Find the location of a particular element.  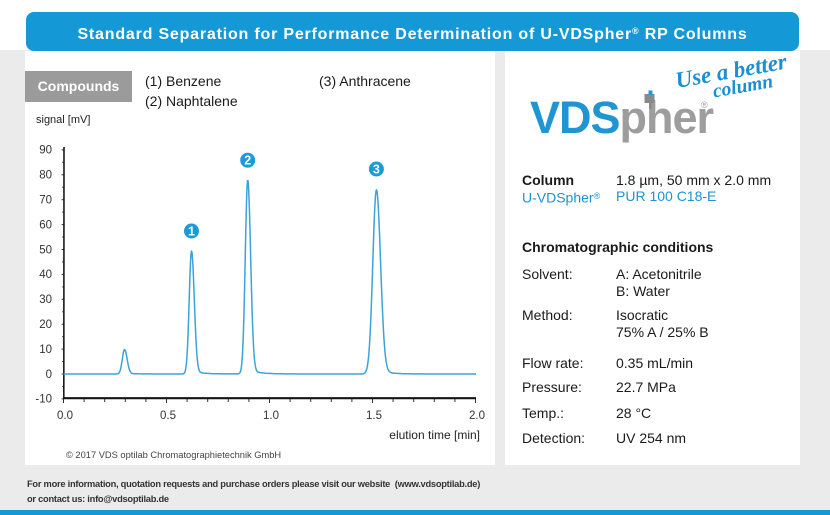

svg-text: 0 is located at coordinates (49, 375).